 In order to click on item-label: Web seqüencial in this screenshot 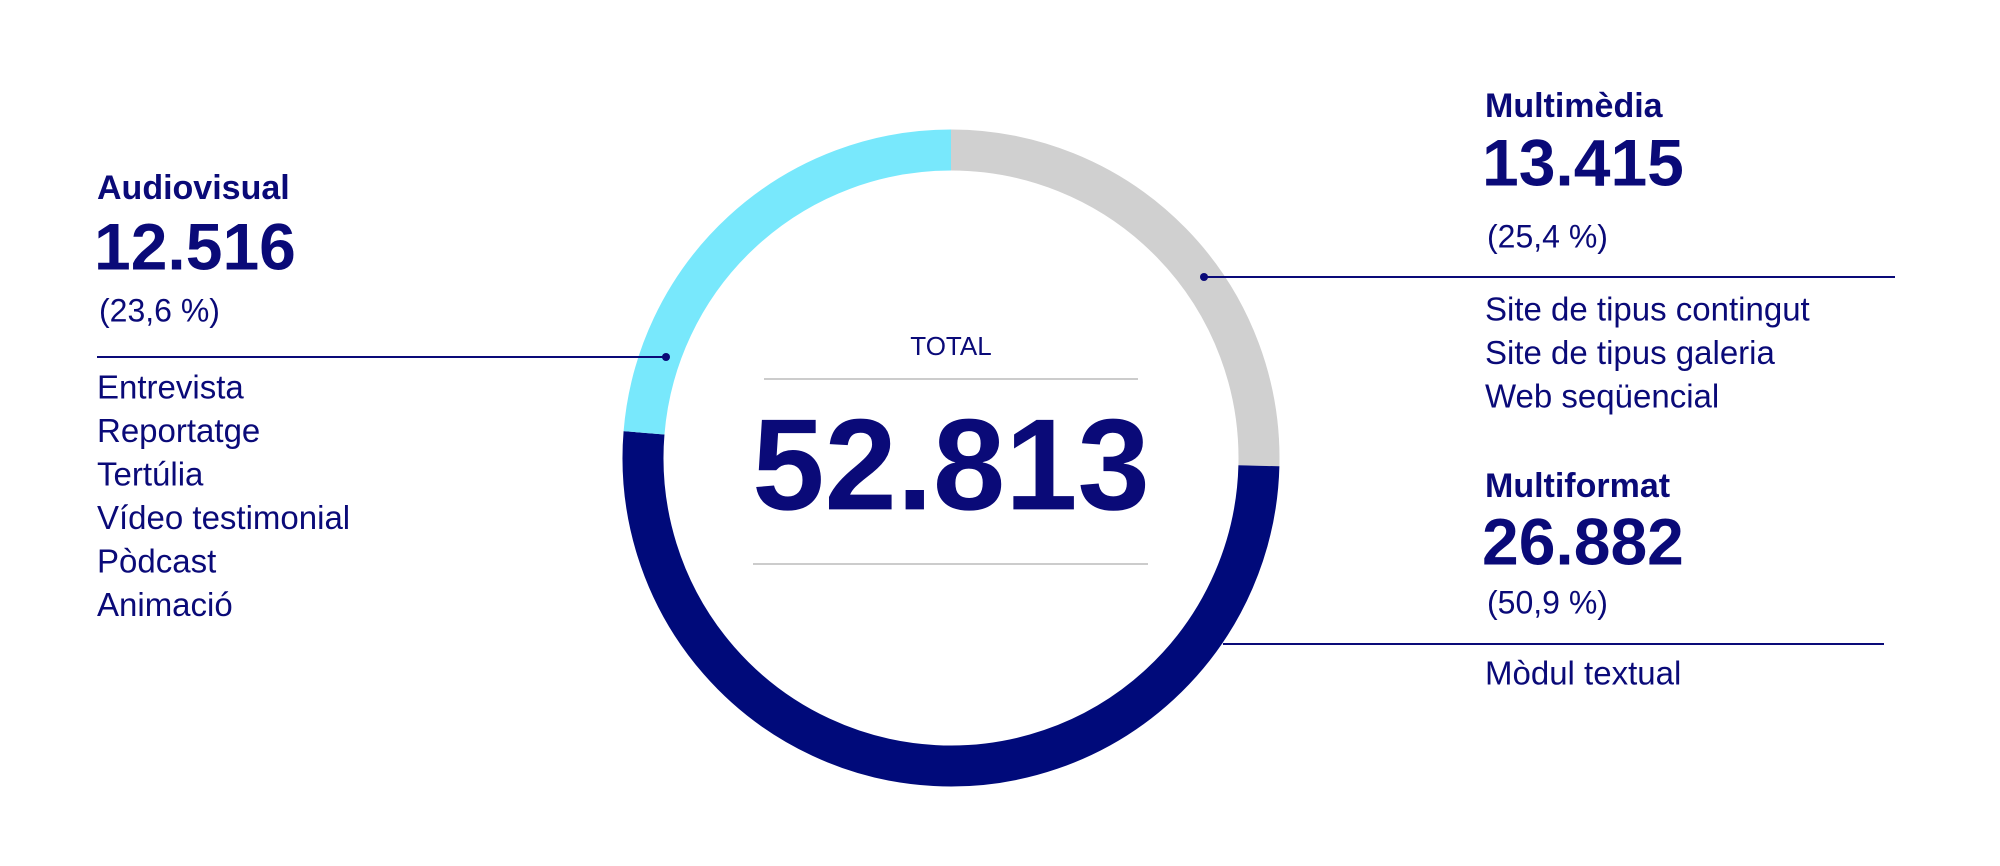, I will do `click(1602, 396)`.